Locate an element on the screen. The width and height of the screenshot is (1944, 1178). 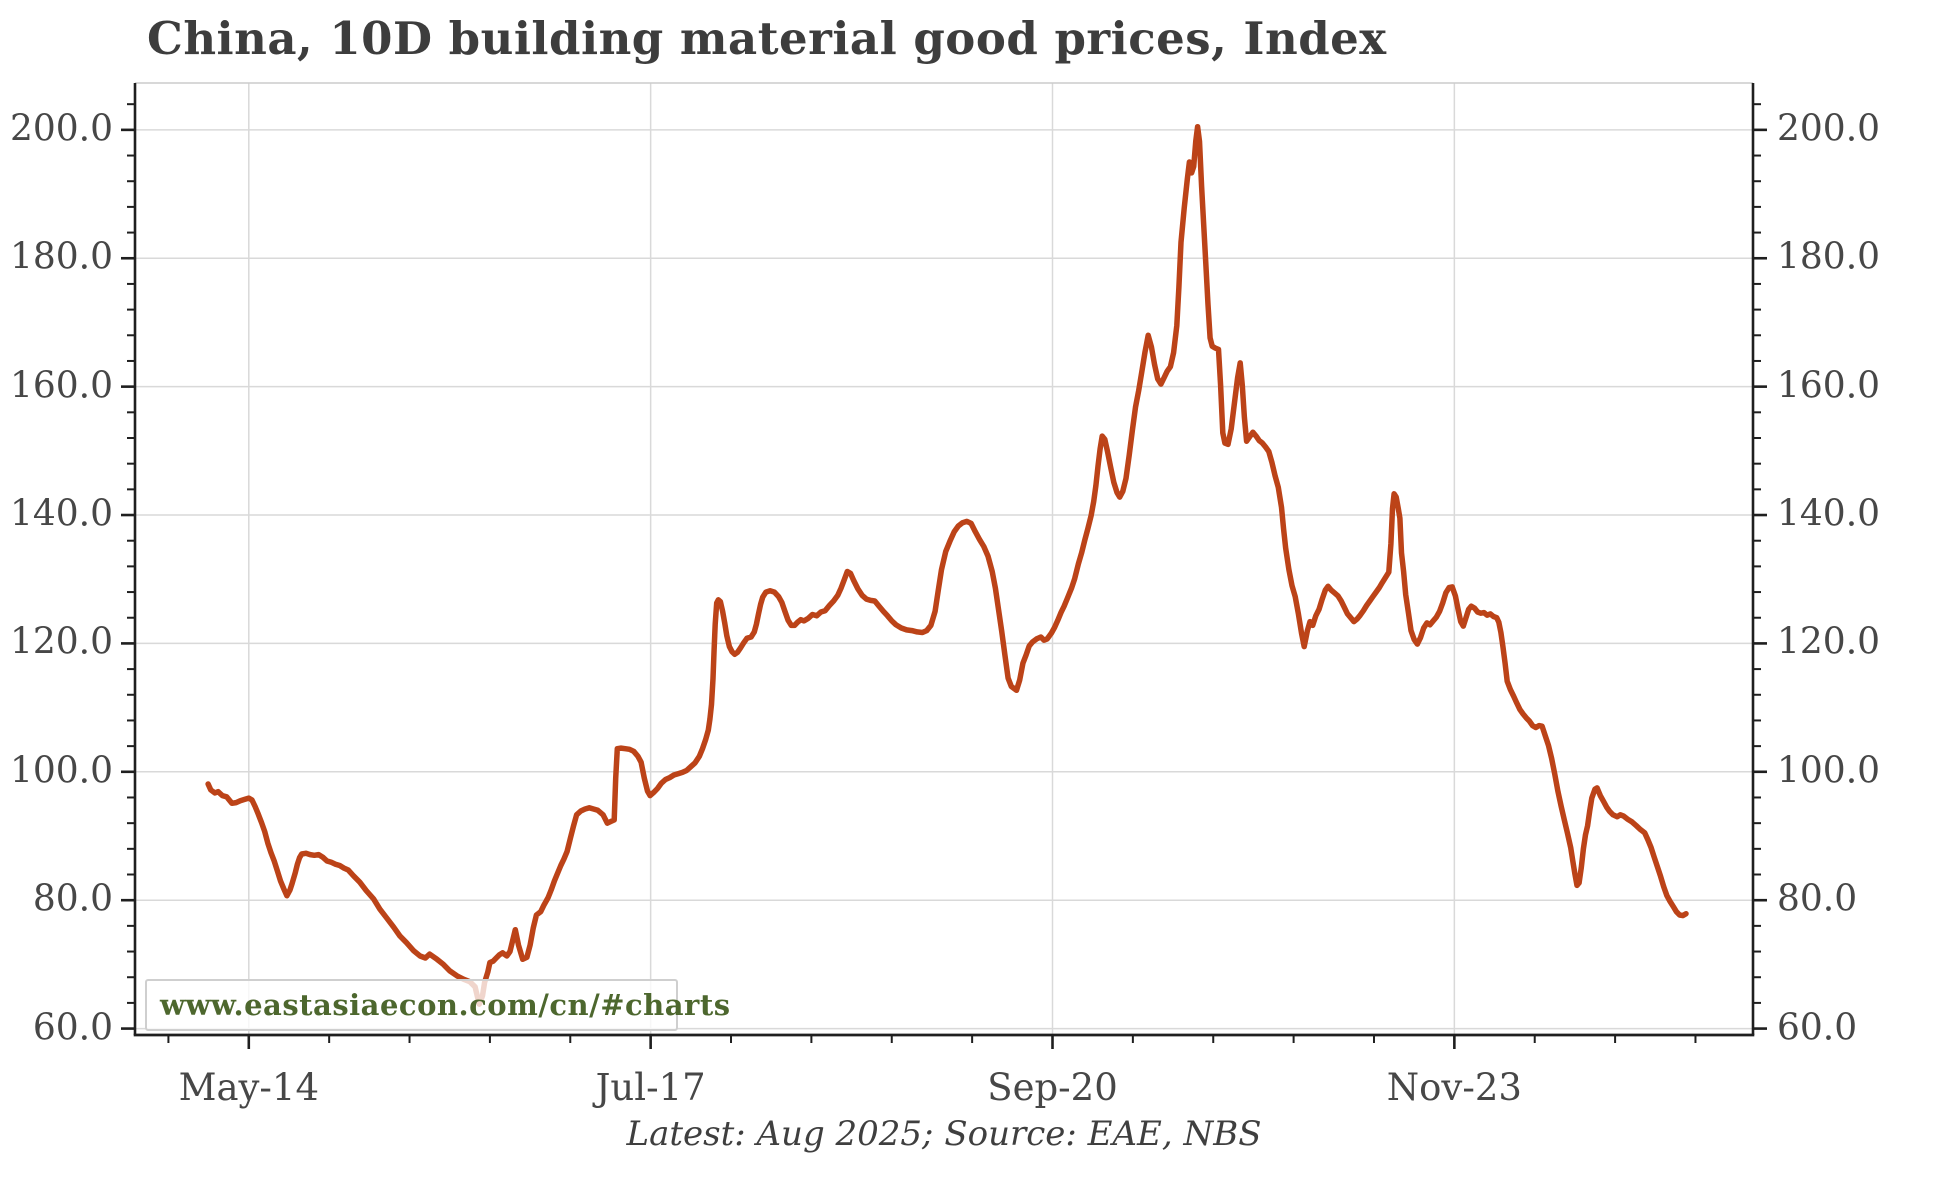
x-tick-label: Sep-20 is located at coordinates (1052, 1087).